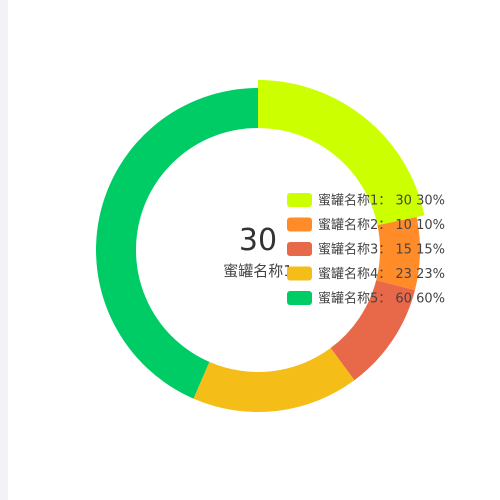  I want to click on center-value: 30, so click(258, 240).